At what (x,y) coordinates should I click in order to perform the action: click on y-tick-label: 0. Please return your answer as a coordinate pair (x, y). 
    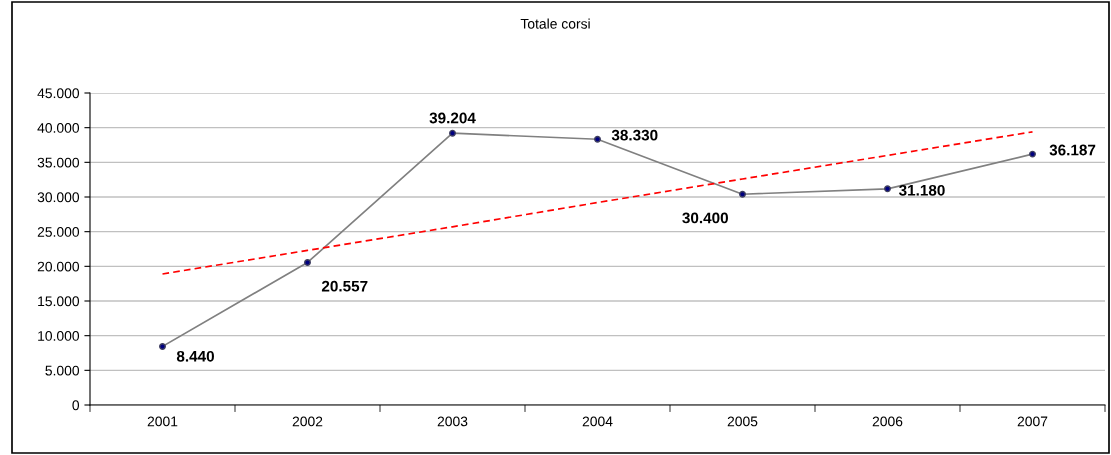
    Looking at the image, I should click on (76, 405).